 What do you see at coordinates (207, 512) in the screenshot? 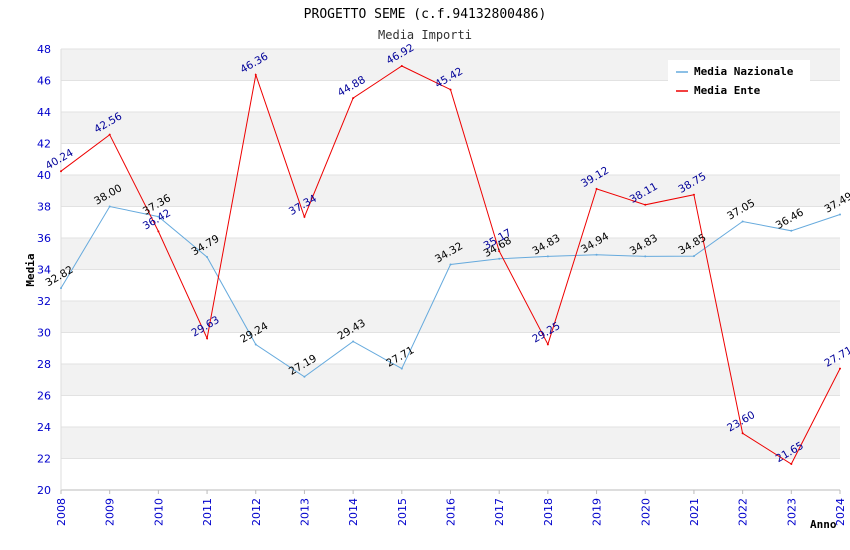
I see `x-tick-label: 2011` at bounding box center [207, 512].